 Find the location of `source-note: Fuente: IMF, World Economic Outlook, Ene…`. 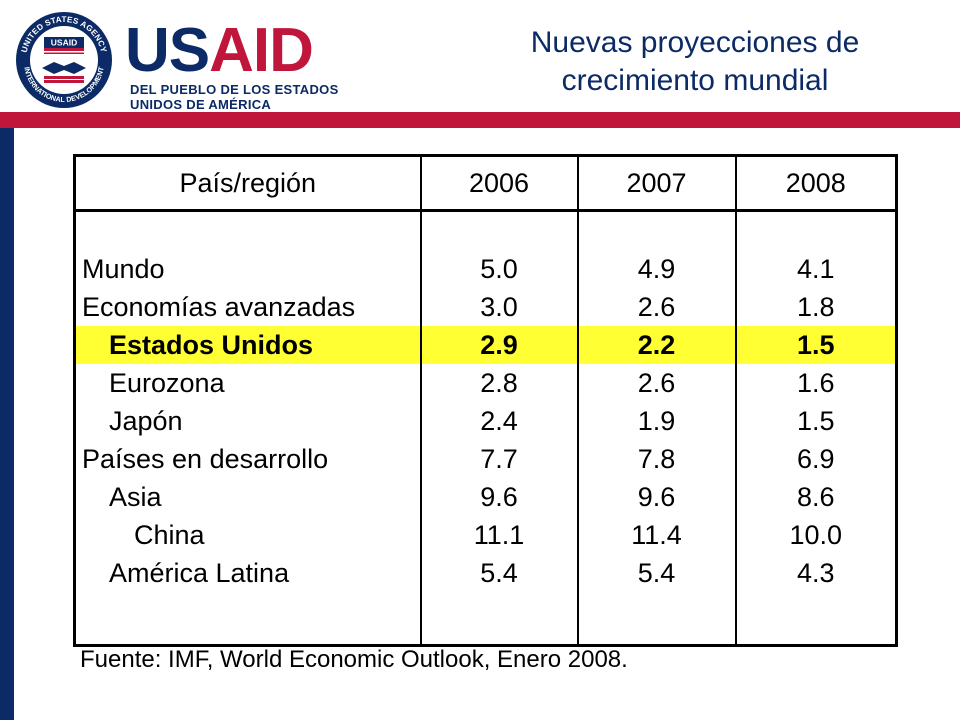

source-note: Fuente: IMF, World Economic Outlook, Ene… is located at coordinates (354, 659).